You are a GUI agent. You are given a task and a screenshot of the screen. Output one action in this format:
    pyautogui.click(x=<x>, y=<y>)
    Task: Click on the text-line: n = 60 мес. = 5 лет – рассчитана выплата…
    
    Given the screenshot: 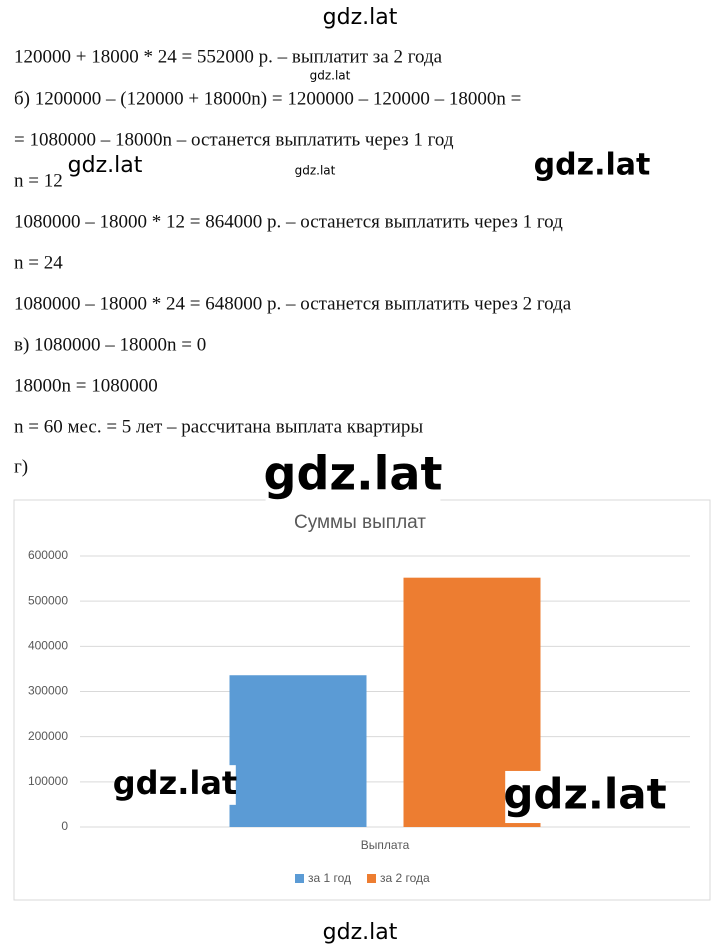 What is the action you would take?
    pyautogui.click(x=218, y=426)
    